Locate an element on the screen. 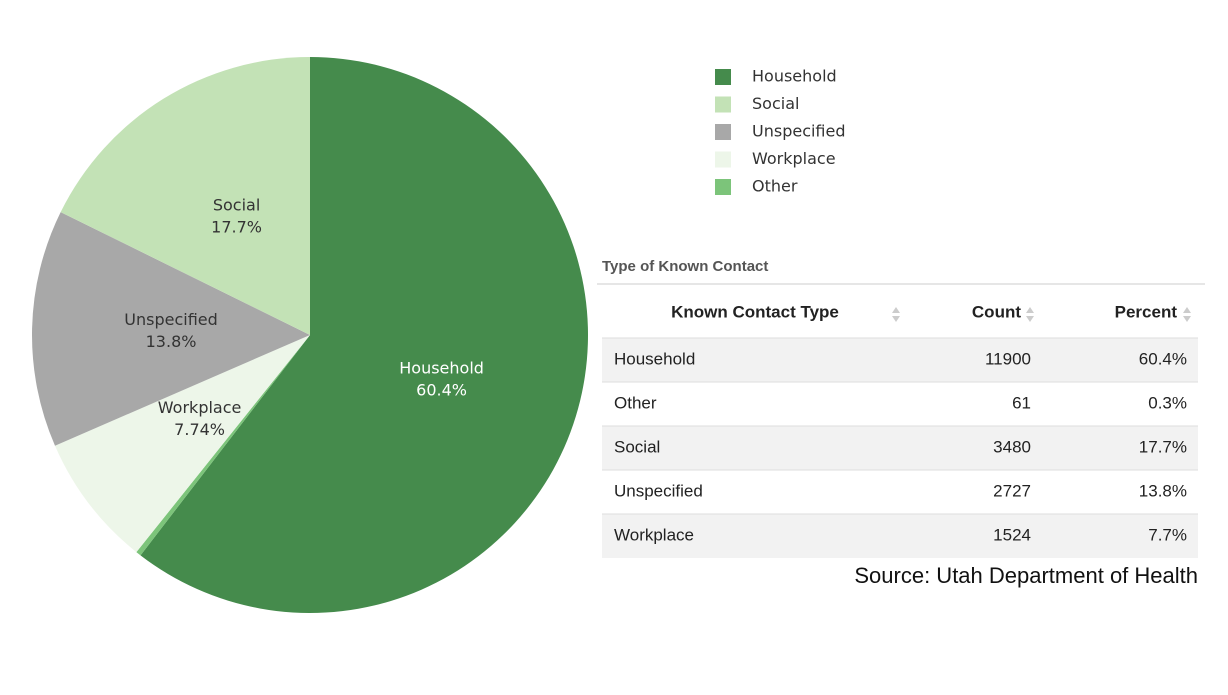 The image size is (1228, 695). table-cell: 61 is located at coordinates (1021, 402).